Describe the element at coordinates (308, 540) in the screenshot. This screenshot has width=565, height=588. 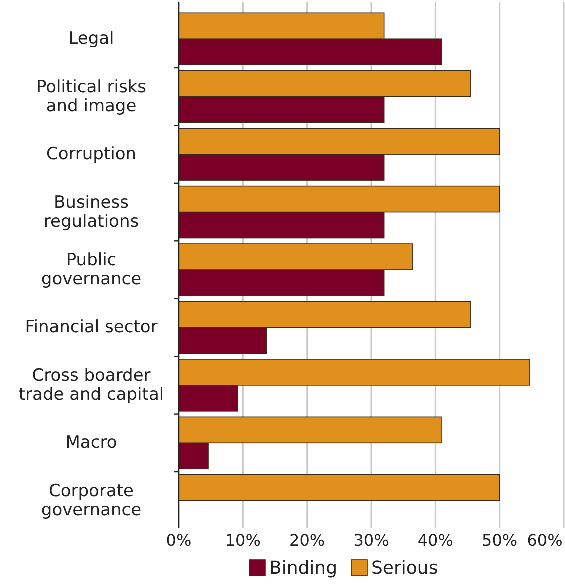
I see `x-tick-label: 20%` at that location.